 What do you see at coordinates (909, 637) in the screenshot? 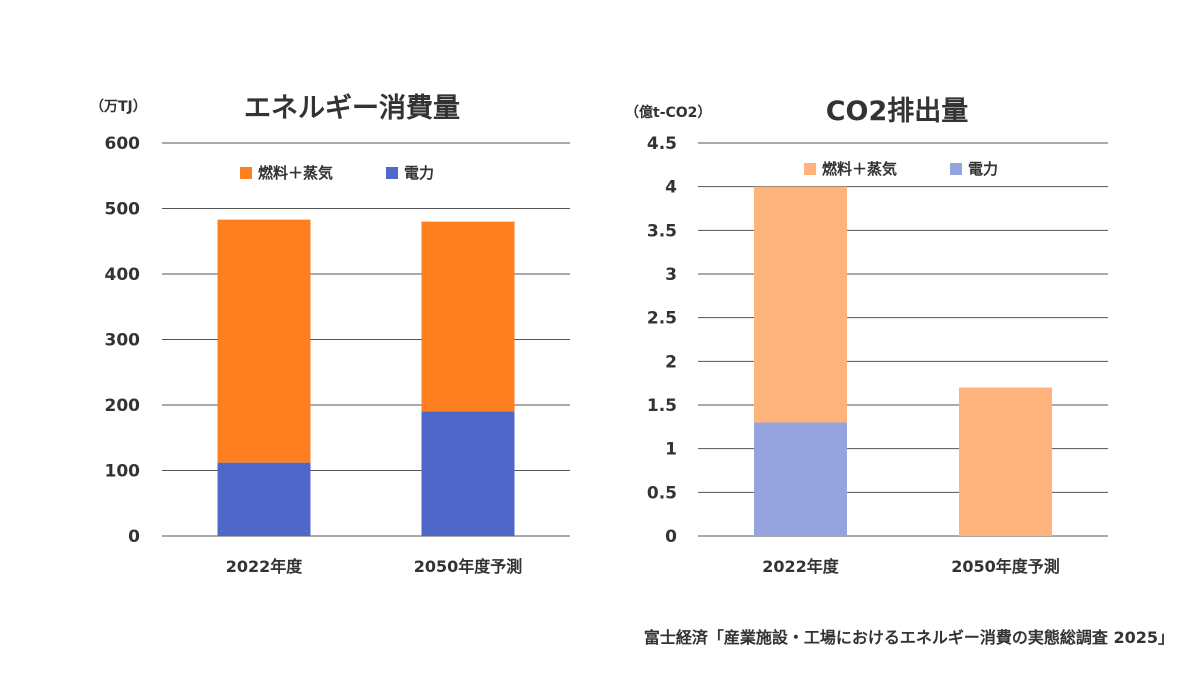
I see `source-note: 富士経済「産業施設・工場におけるエネルギー消費の実態総調査 2025」` at bounding box center [909, 637].